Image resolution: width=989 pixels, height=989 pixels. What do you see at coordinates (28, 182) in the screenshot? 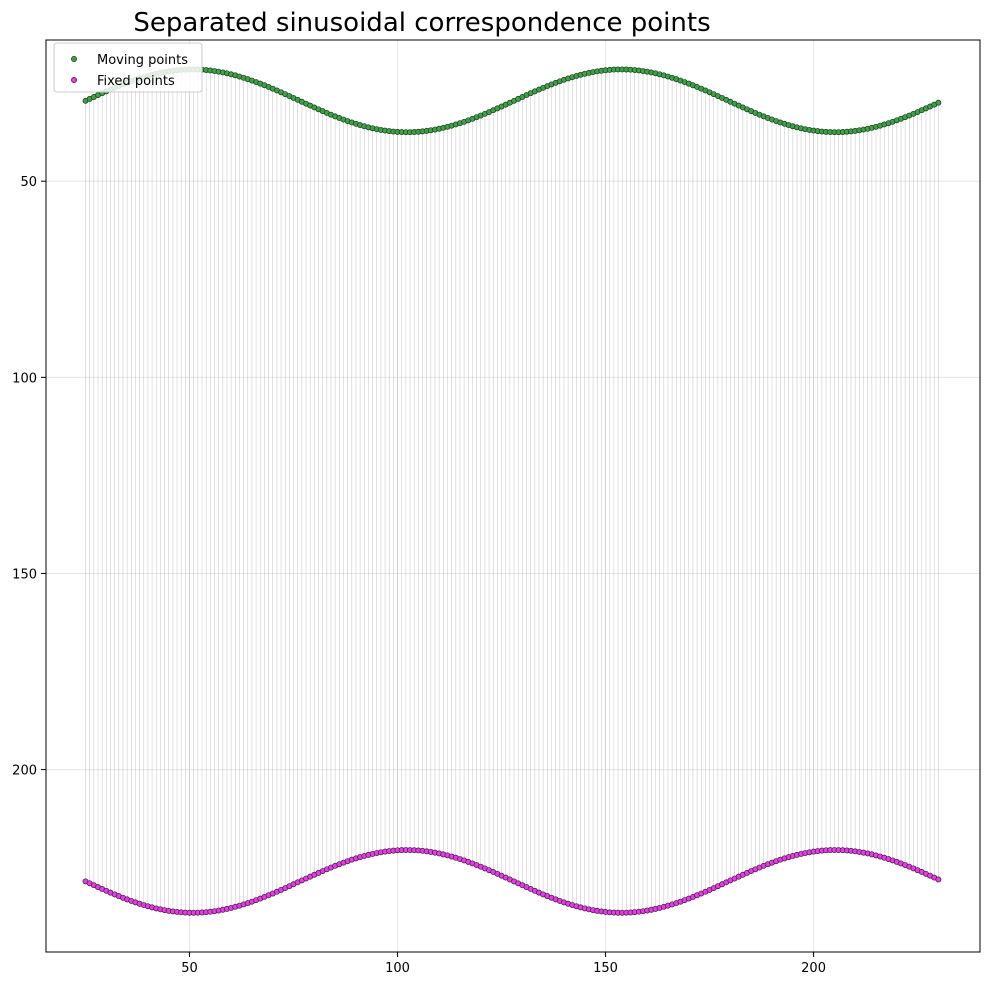
I see `y-tick-label: 50` at bounding box center [28, 182].